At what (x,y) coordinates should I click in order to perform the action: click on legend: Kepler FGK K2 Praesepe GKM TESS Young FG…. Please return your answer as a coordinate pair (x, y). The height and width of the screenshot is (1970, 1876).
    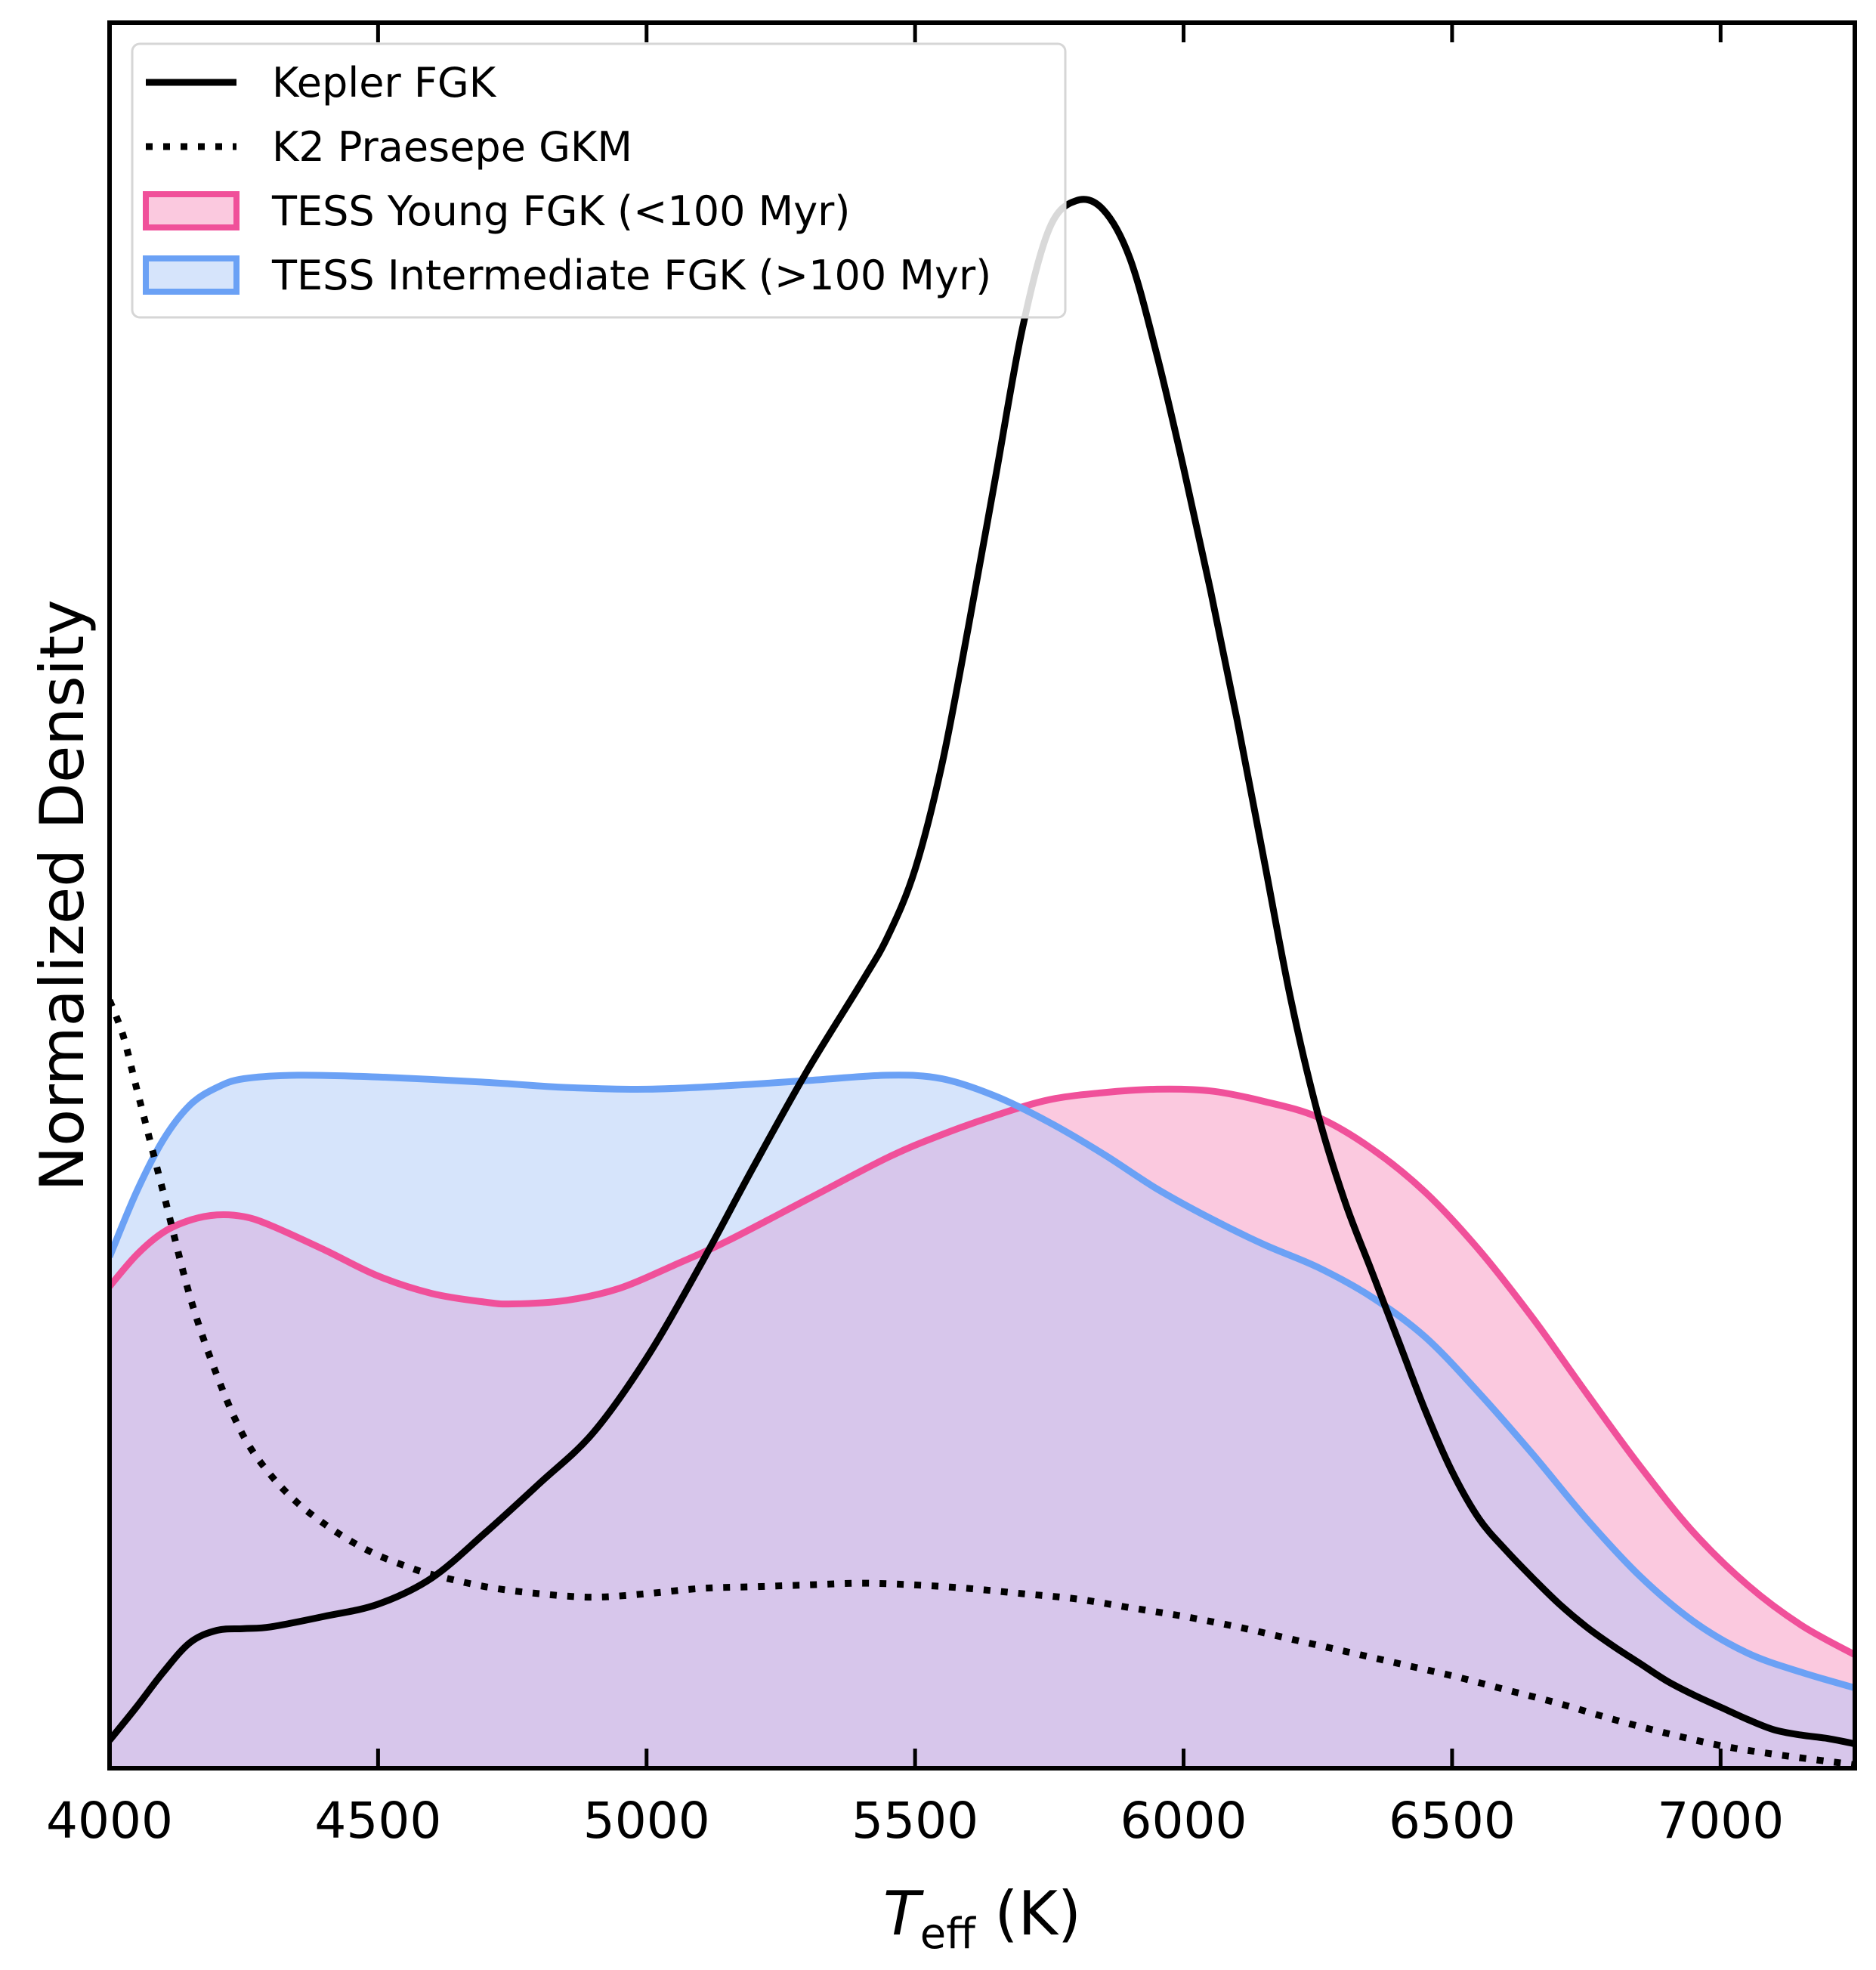
    Looking at the image, I should click on (599, 181).